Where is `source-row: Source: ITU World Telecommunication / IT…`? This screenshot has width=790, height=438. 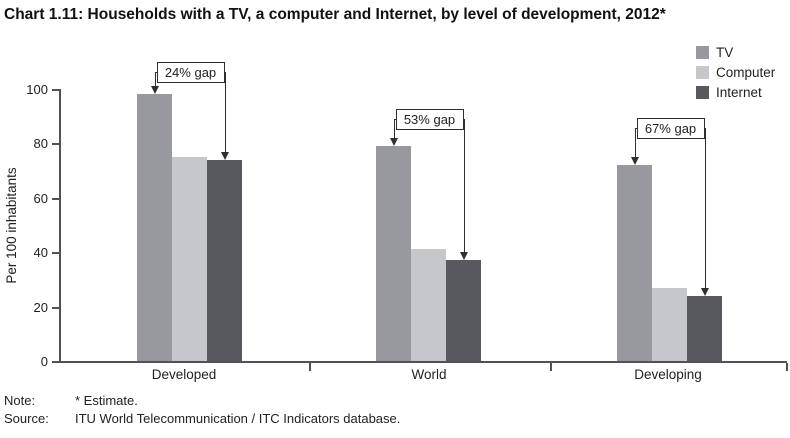 source-row: Source: ITU World Telecommunication / IT… is located at coordinates (202, 418).